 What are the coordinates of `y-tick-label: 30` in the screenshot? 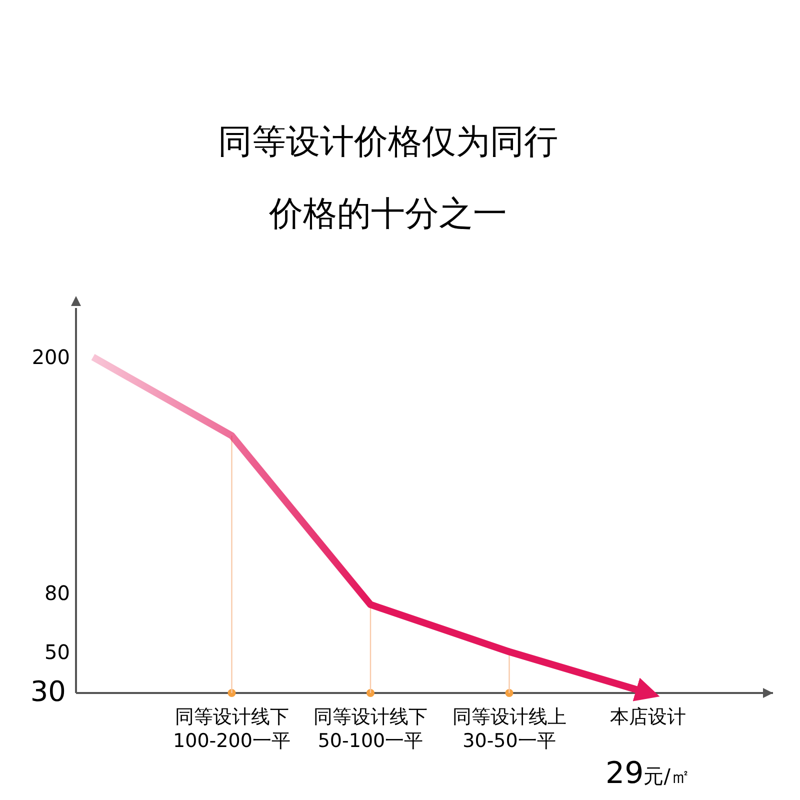 It's located at (48, 691).